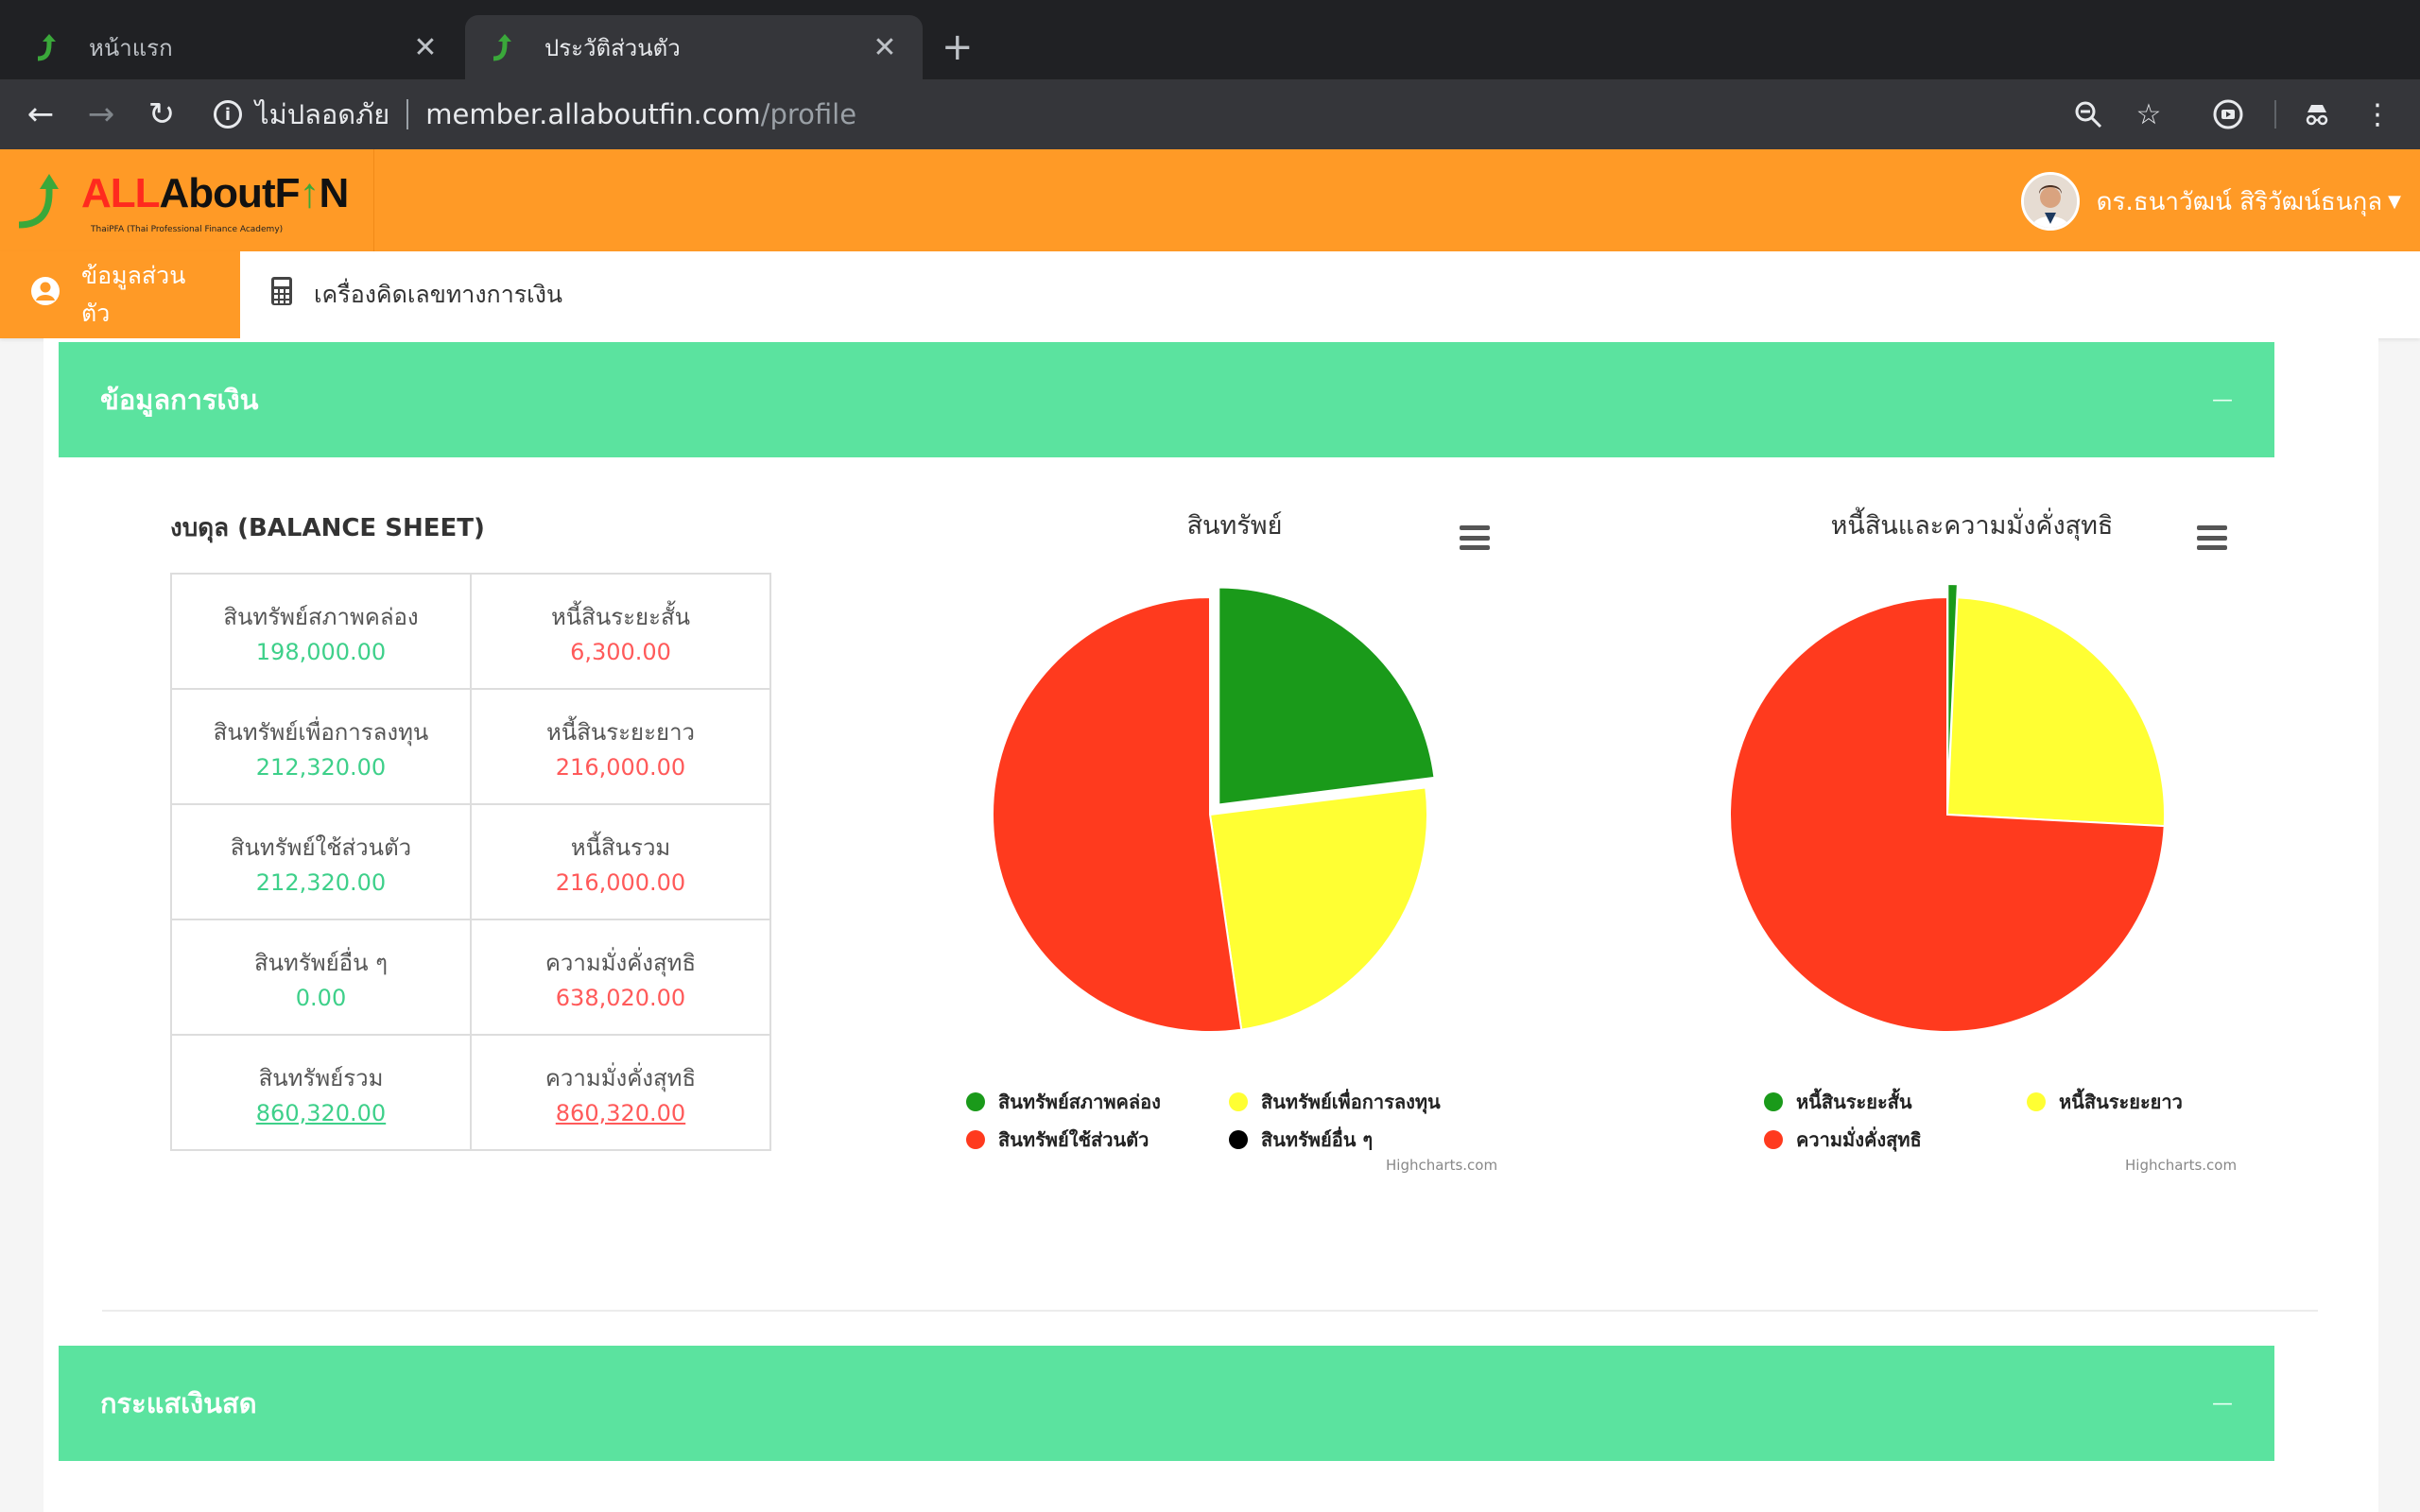 This screenshot has width=2420, height=1512. Describe the element at coordinates (179, 400) in the screenshot. I see `section-title: ข้อมูลการเงิน` at that location.